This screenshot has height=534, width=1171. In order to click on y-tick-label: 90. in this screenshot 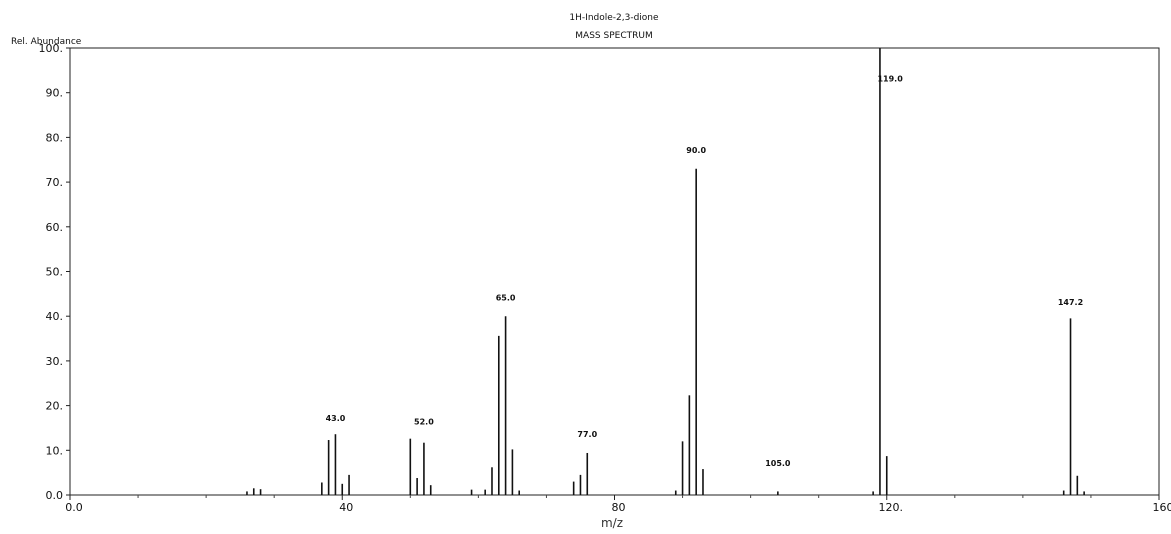, I will do `click(55, 93)`.